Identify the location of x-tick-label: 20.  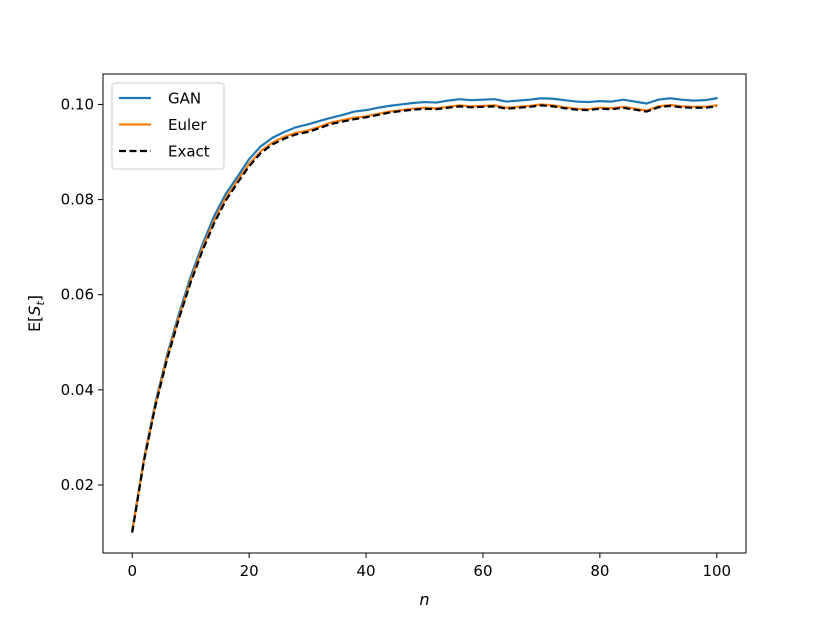
(249, 571).